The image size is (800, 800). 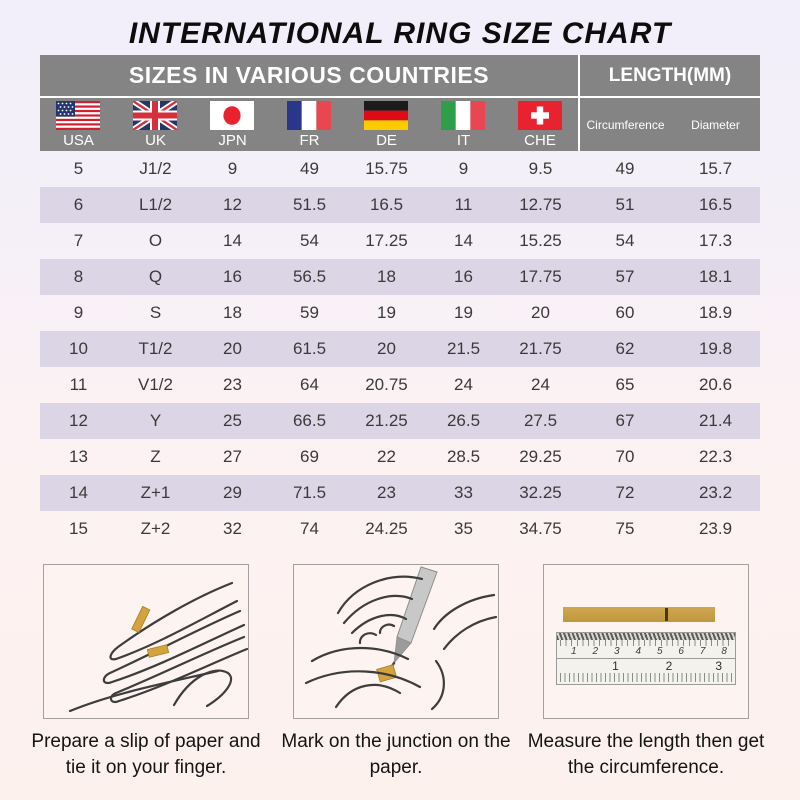 What do you see at coordinates (625, 277) in the screenshot?
I see `table-cell: 57` at bounding box center [625, 277].